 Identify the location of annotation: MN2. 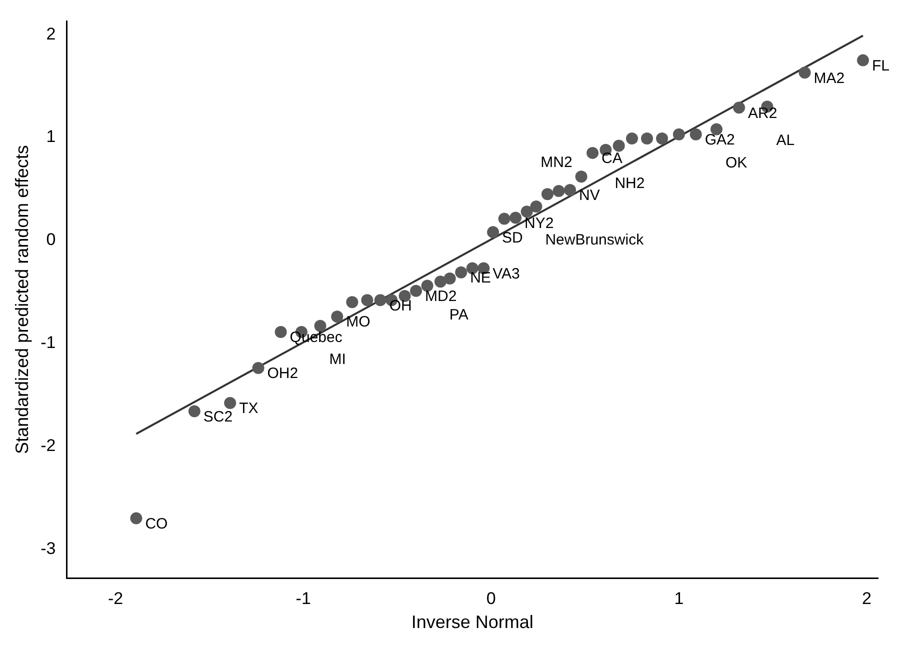
(556, 162).